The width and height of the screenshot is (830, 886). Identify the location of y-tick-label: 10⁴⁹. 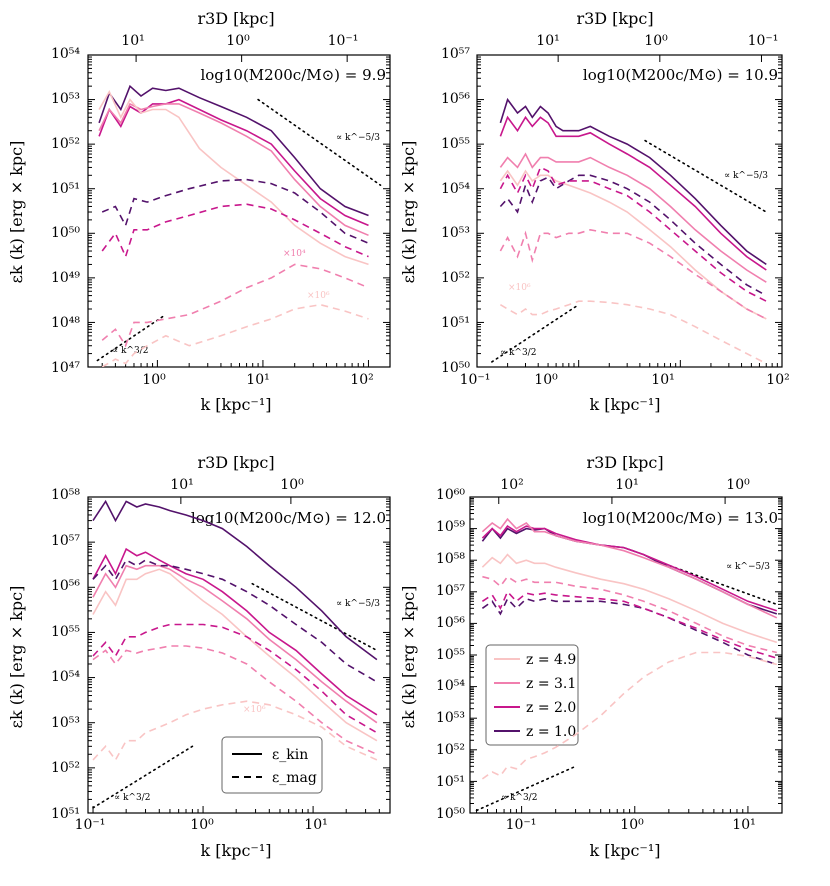
(65, 278).